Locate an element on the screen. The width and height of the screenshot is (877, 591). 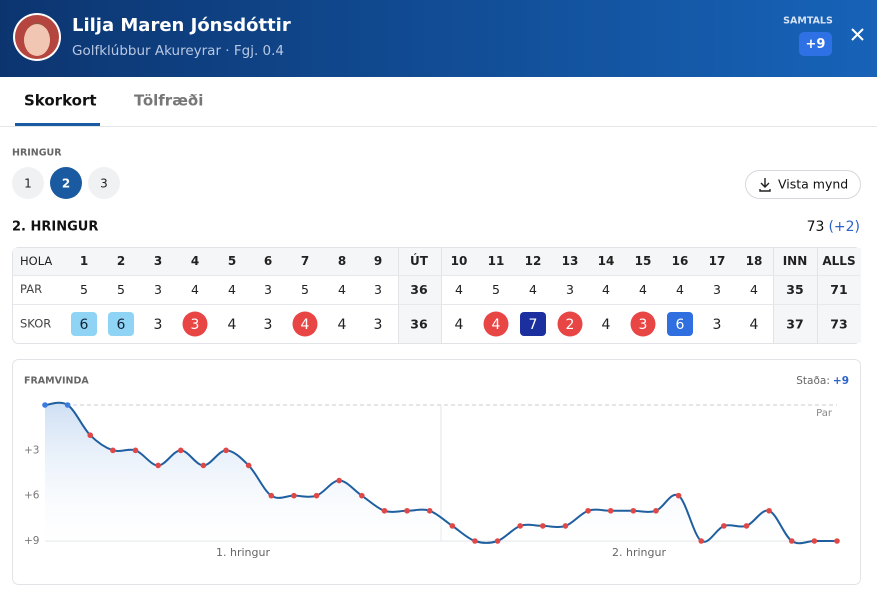
column-header: INN is located at coordinates (795, 261).